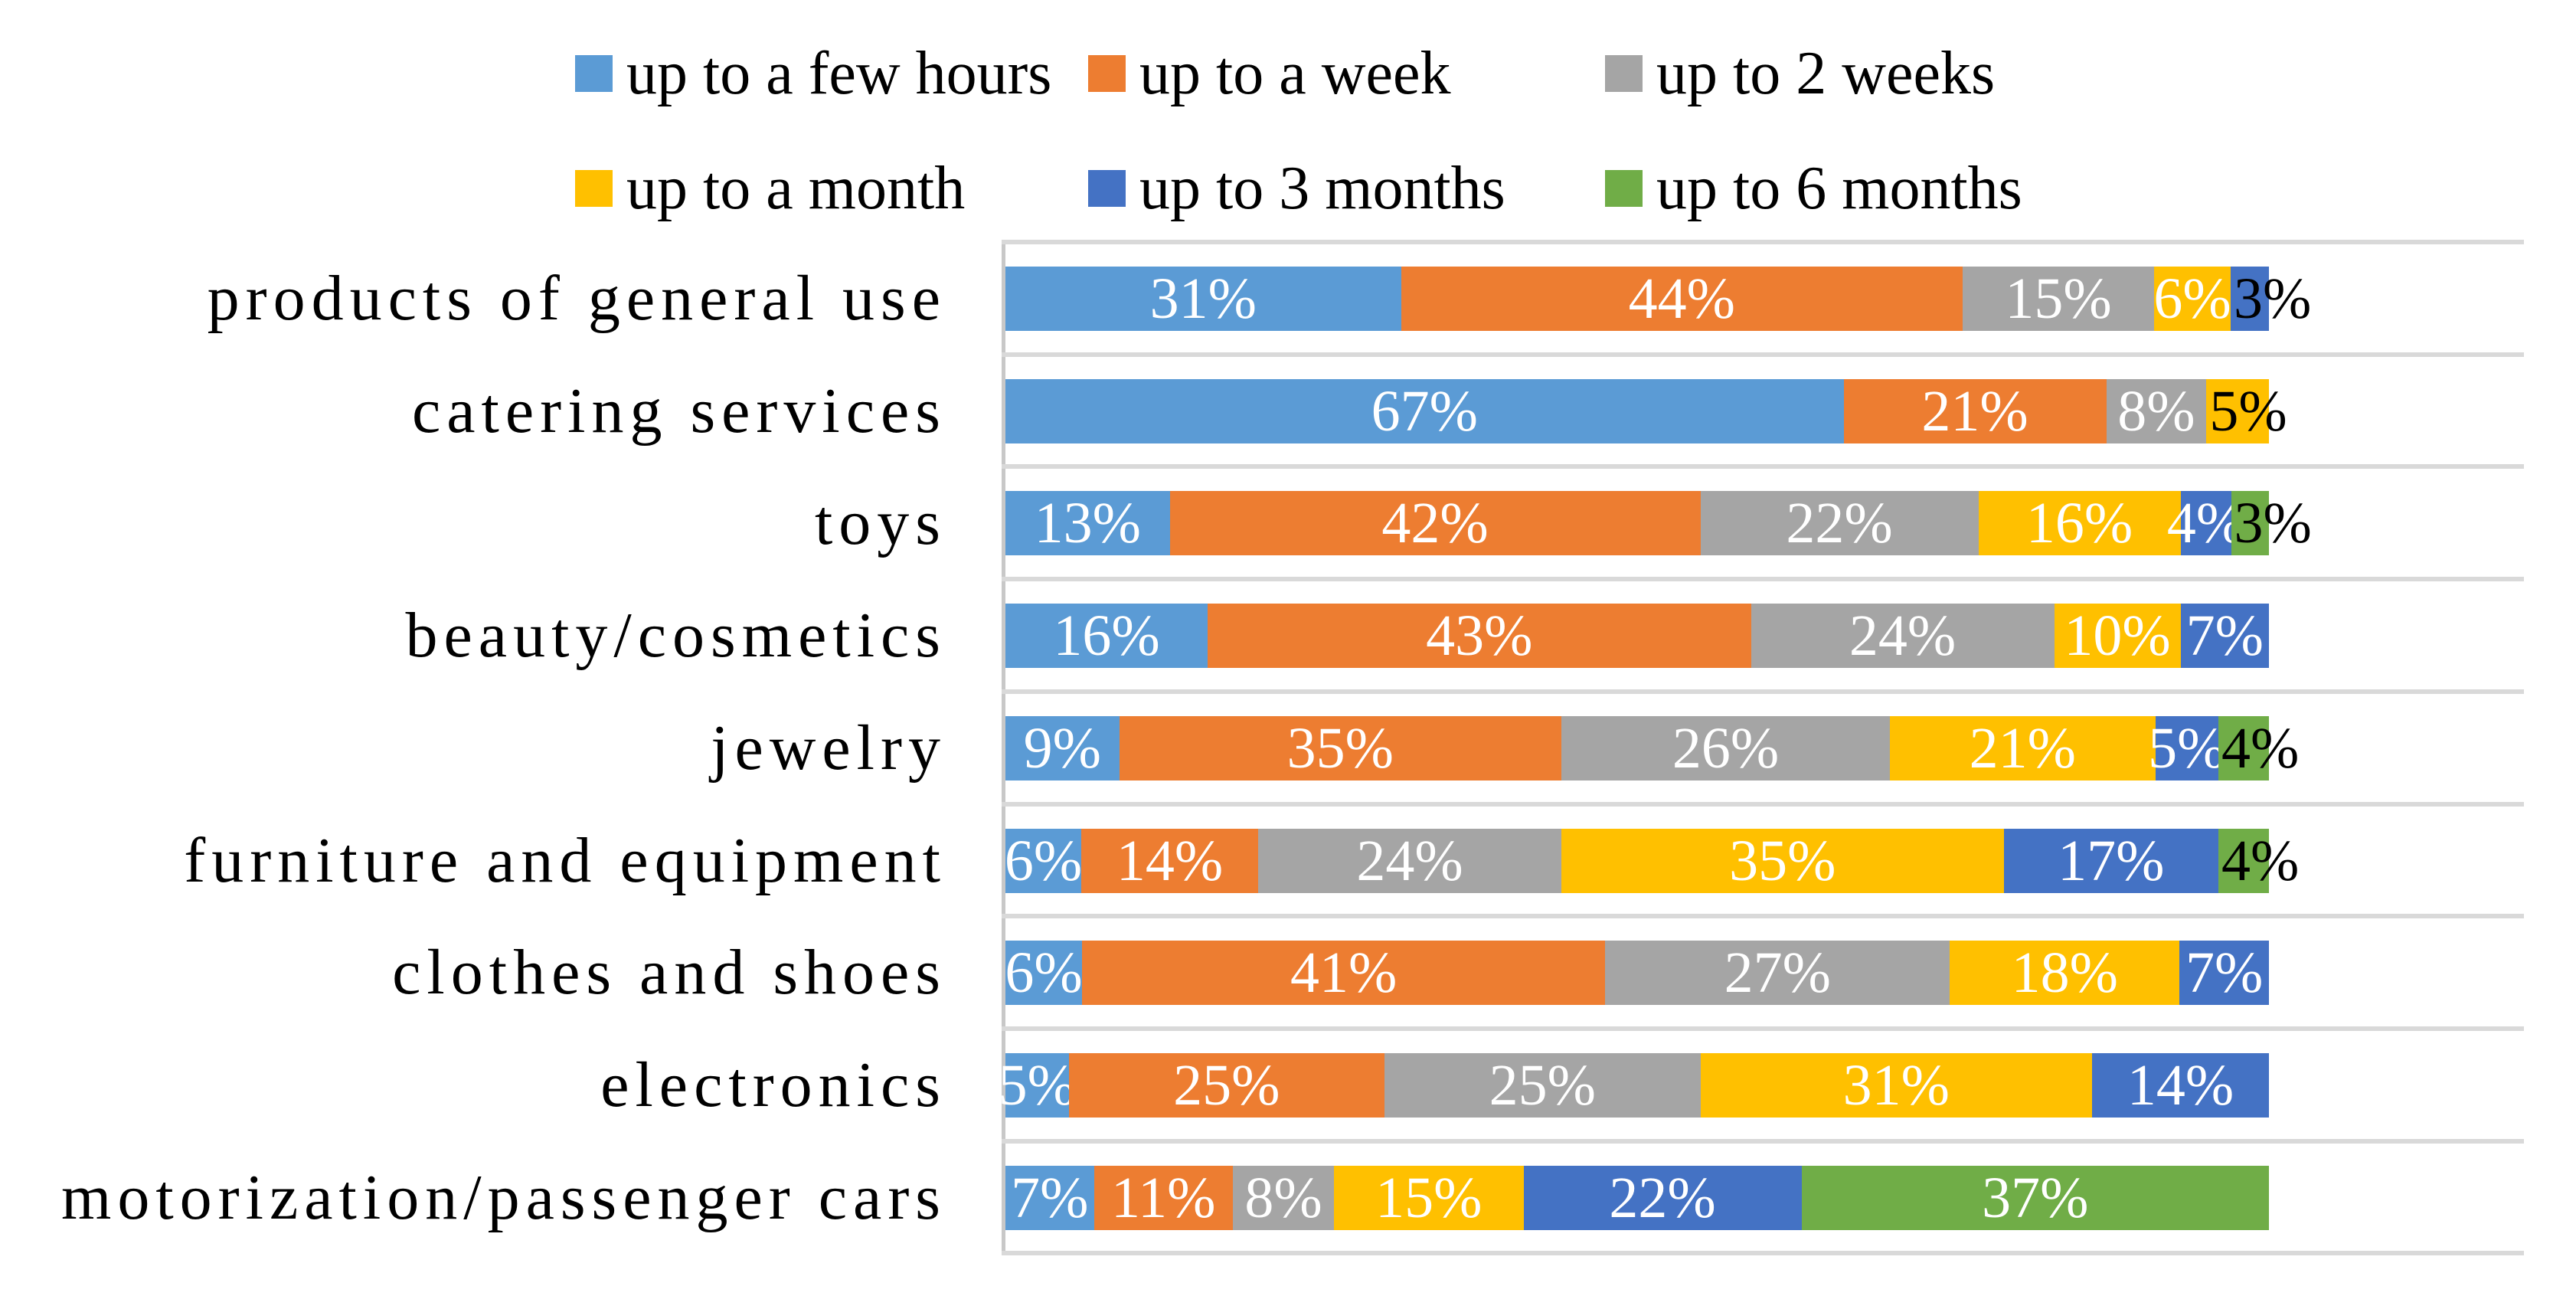 The width and height of the screenshot is (2576, 1309). I want to click on data-label-text: 27%, so click(1777, 973).